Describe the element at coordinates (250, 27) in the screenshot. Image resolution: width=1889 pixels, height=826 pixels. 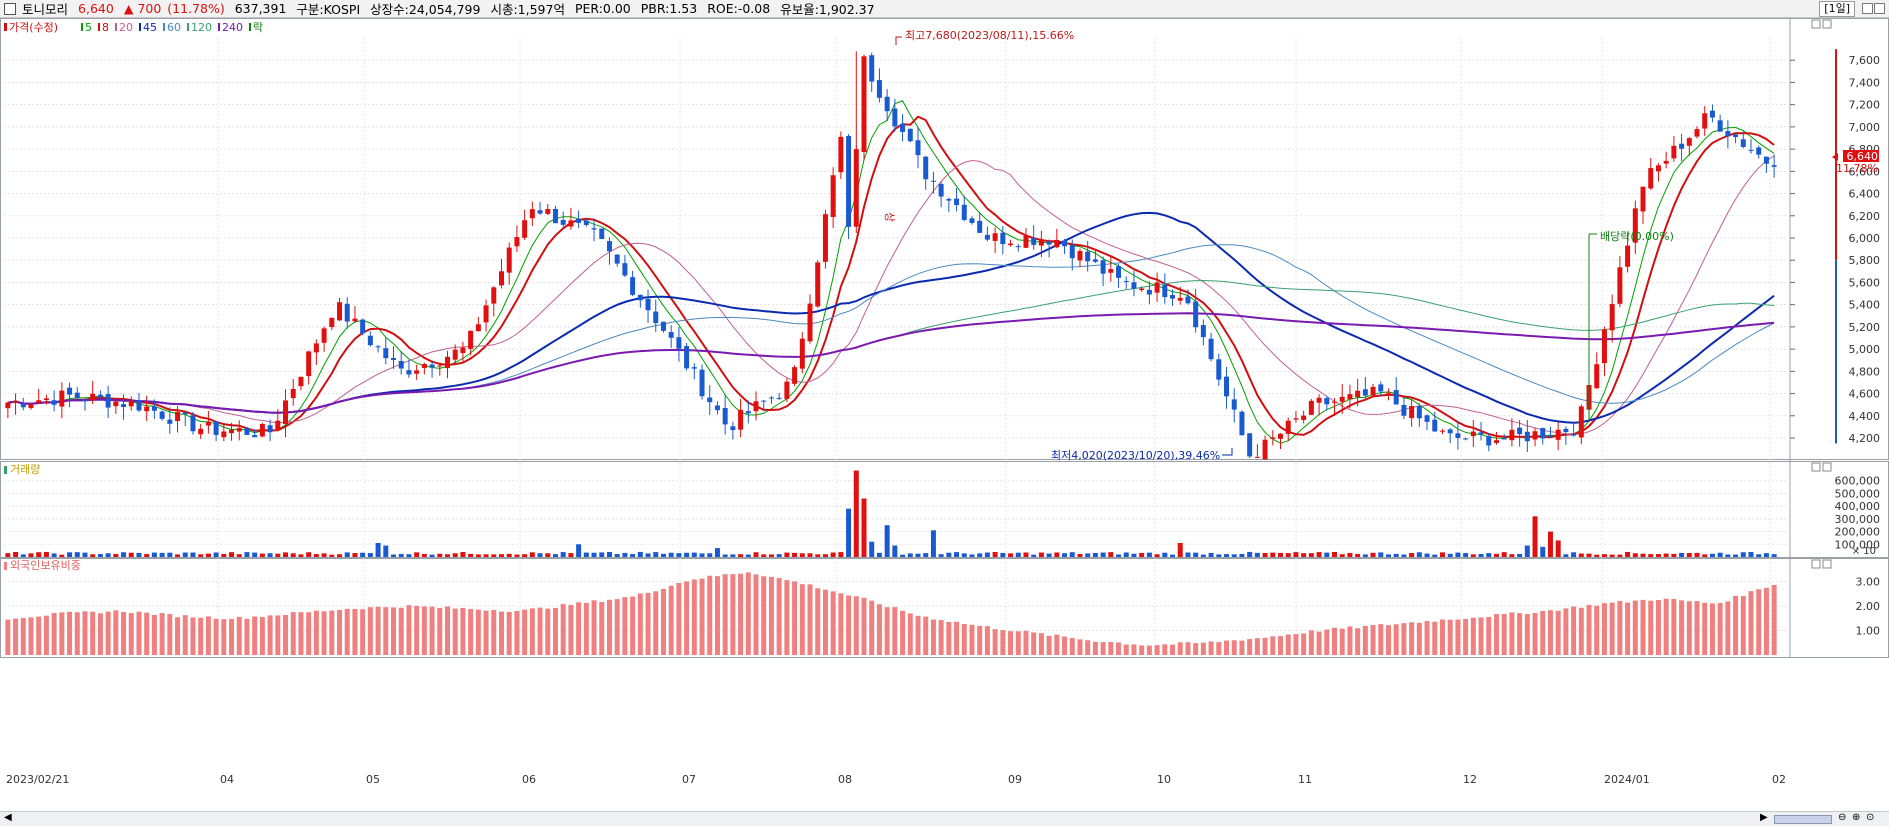
I see `legend-swatch` at that location.